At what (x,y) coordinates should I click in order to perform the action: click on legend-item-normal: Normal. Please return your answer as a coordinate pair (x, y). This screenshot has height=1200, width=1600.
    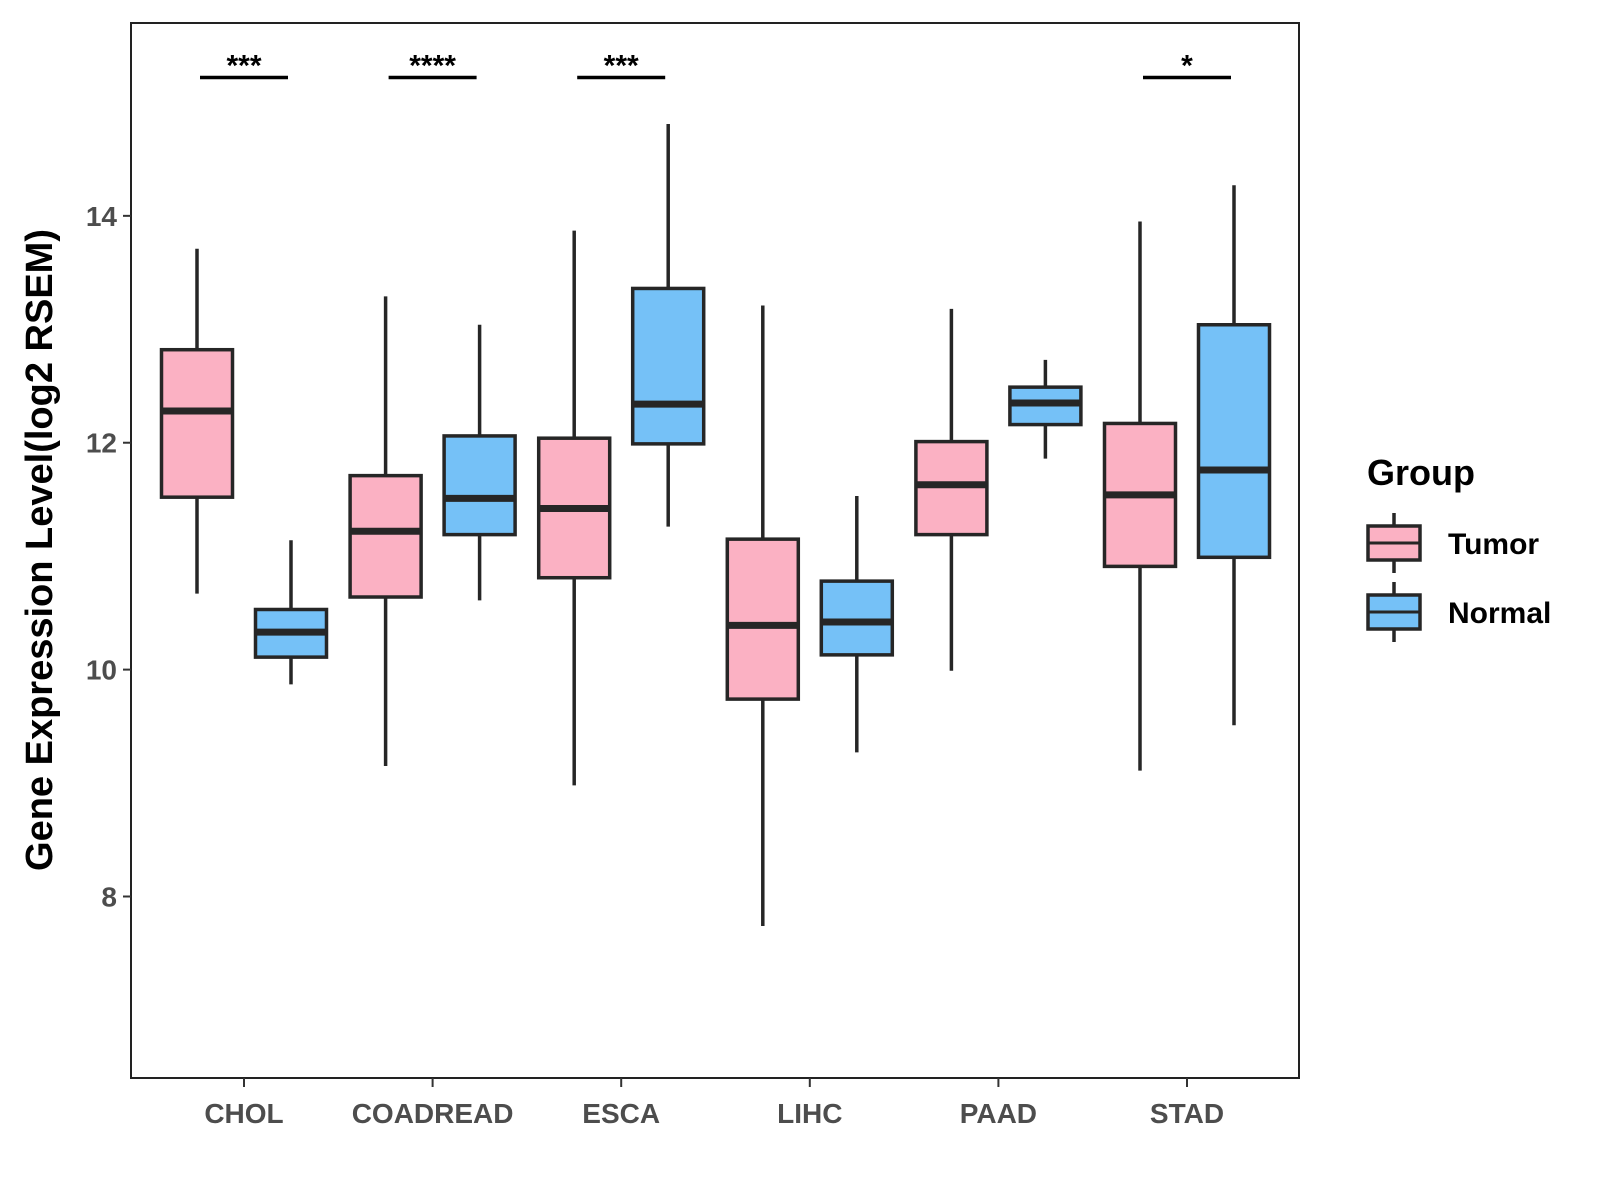
    Looking at the image, I should click on (1458, 612).